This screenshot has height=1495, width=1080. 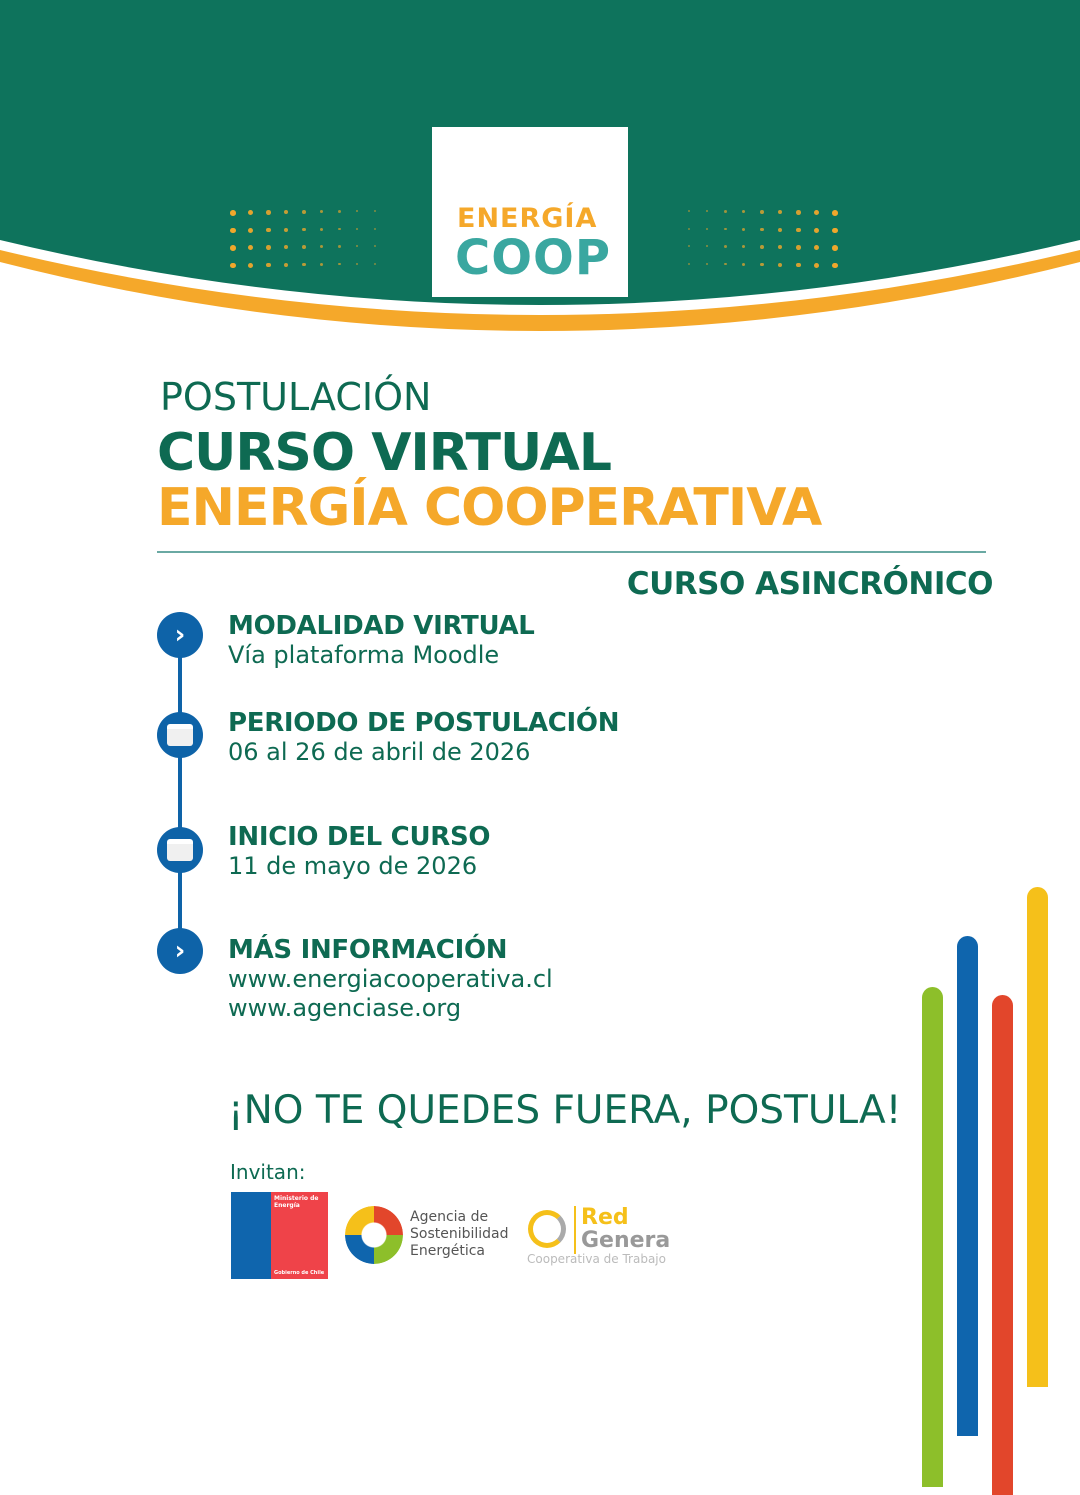 What do you see at coordinates (381, 626) in the screenshot?
I see `item-title: MODALIDAD VIRTUAL` at bounding box center [381, 626].